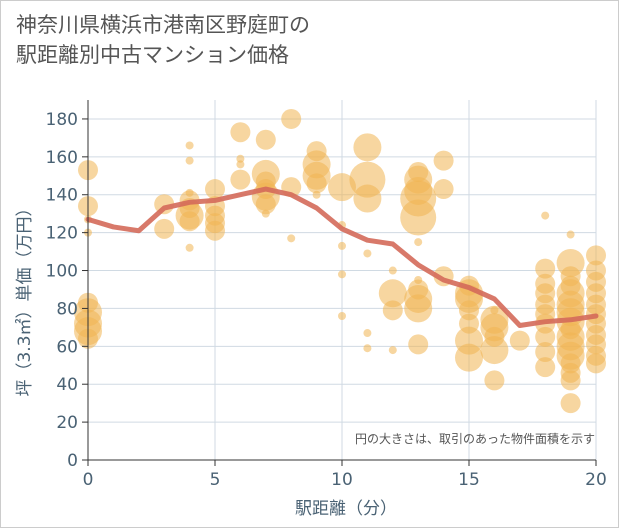  I want to click on y-tick-label: 20, so click(67, 423).